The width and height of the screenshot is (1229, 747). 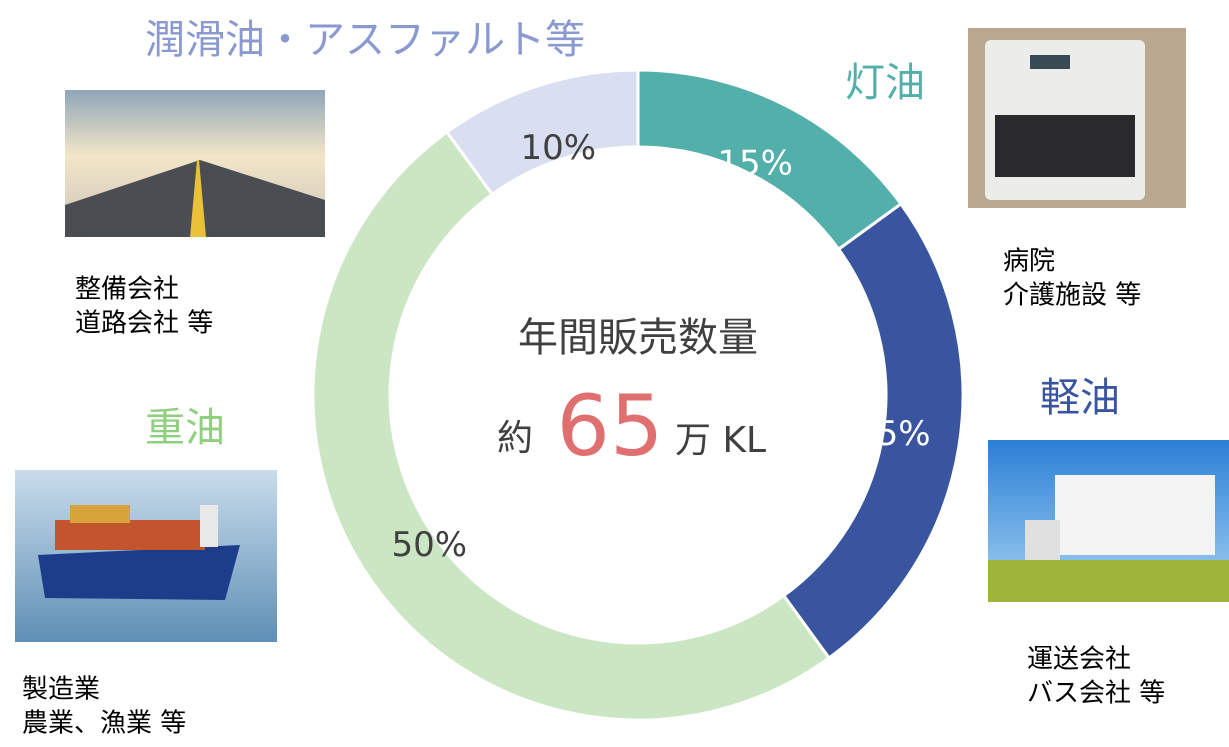 What do you see at coordinates (1096, 694) in the screenshot?
I see `category-description: バス会社 等` at bounding box center [1096, 694].